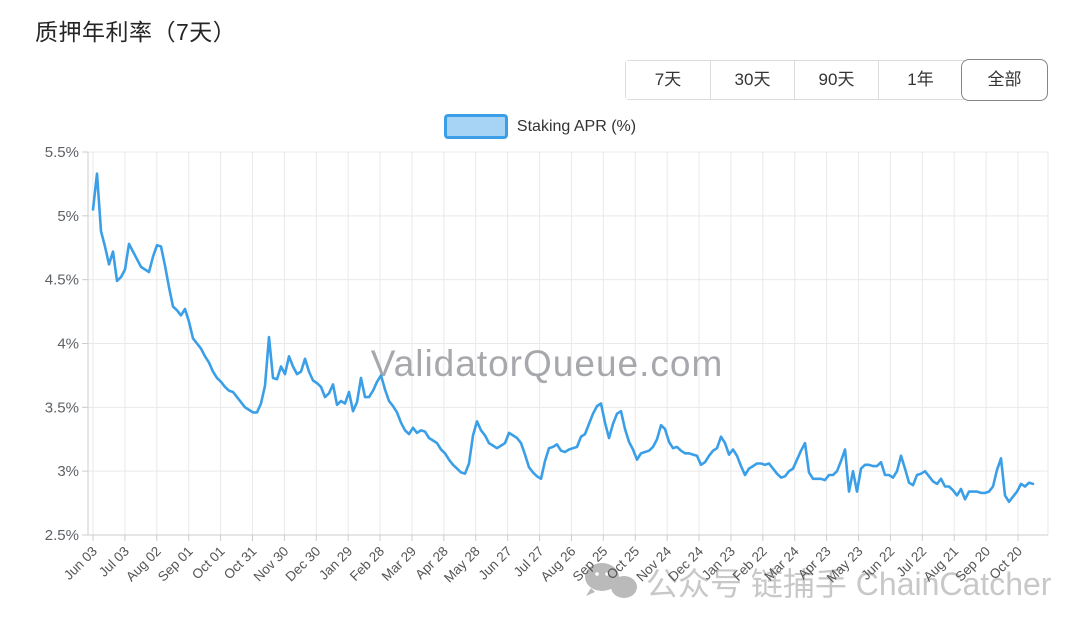 Image resolution: width=1080 pixels, height=624 pixels. I want to click on x-axis-label: Mar 29, so click(399, 564).